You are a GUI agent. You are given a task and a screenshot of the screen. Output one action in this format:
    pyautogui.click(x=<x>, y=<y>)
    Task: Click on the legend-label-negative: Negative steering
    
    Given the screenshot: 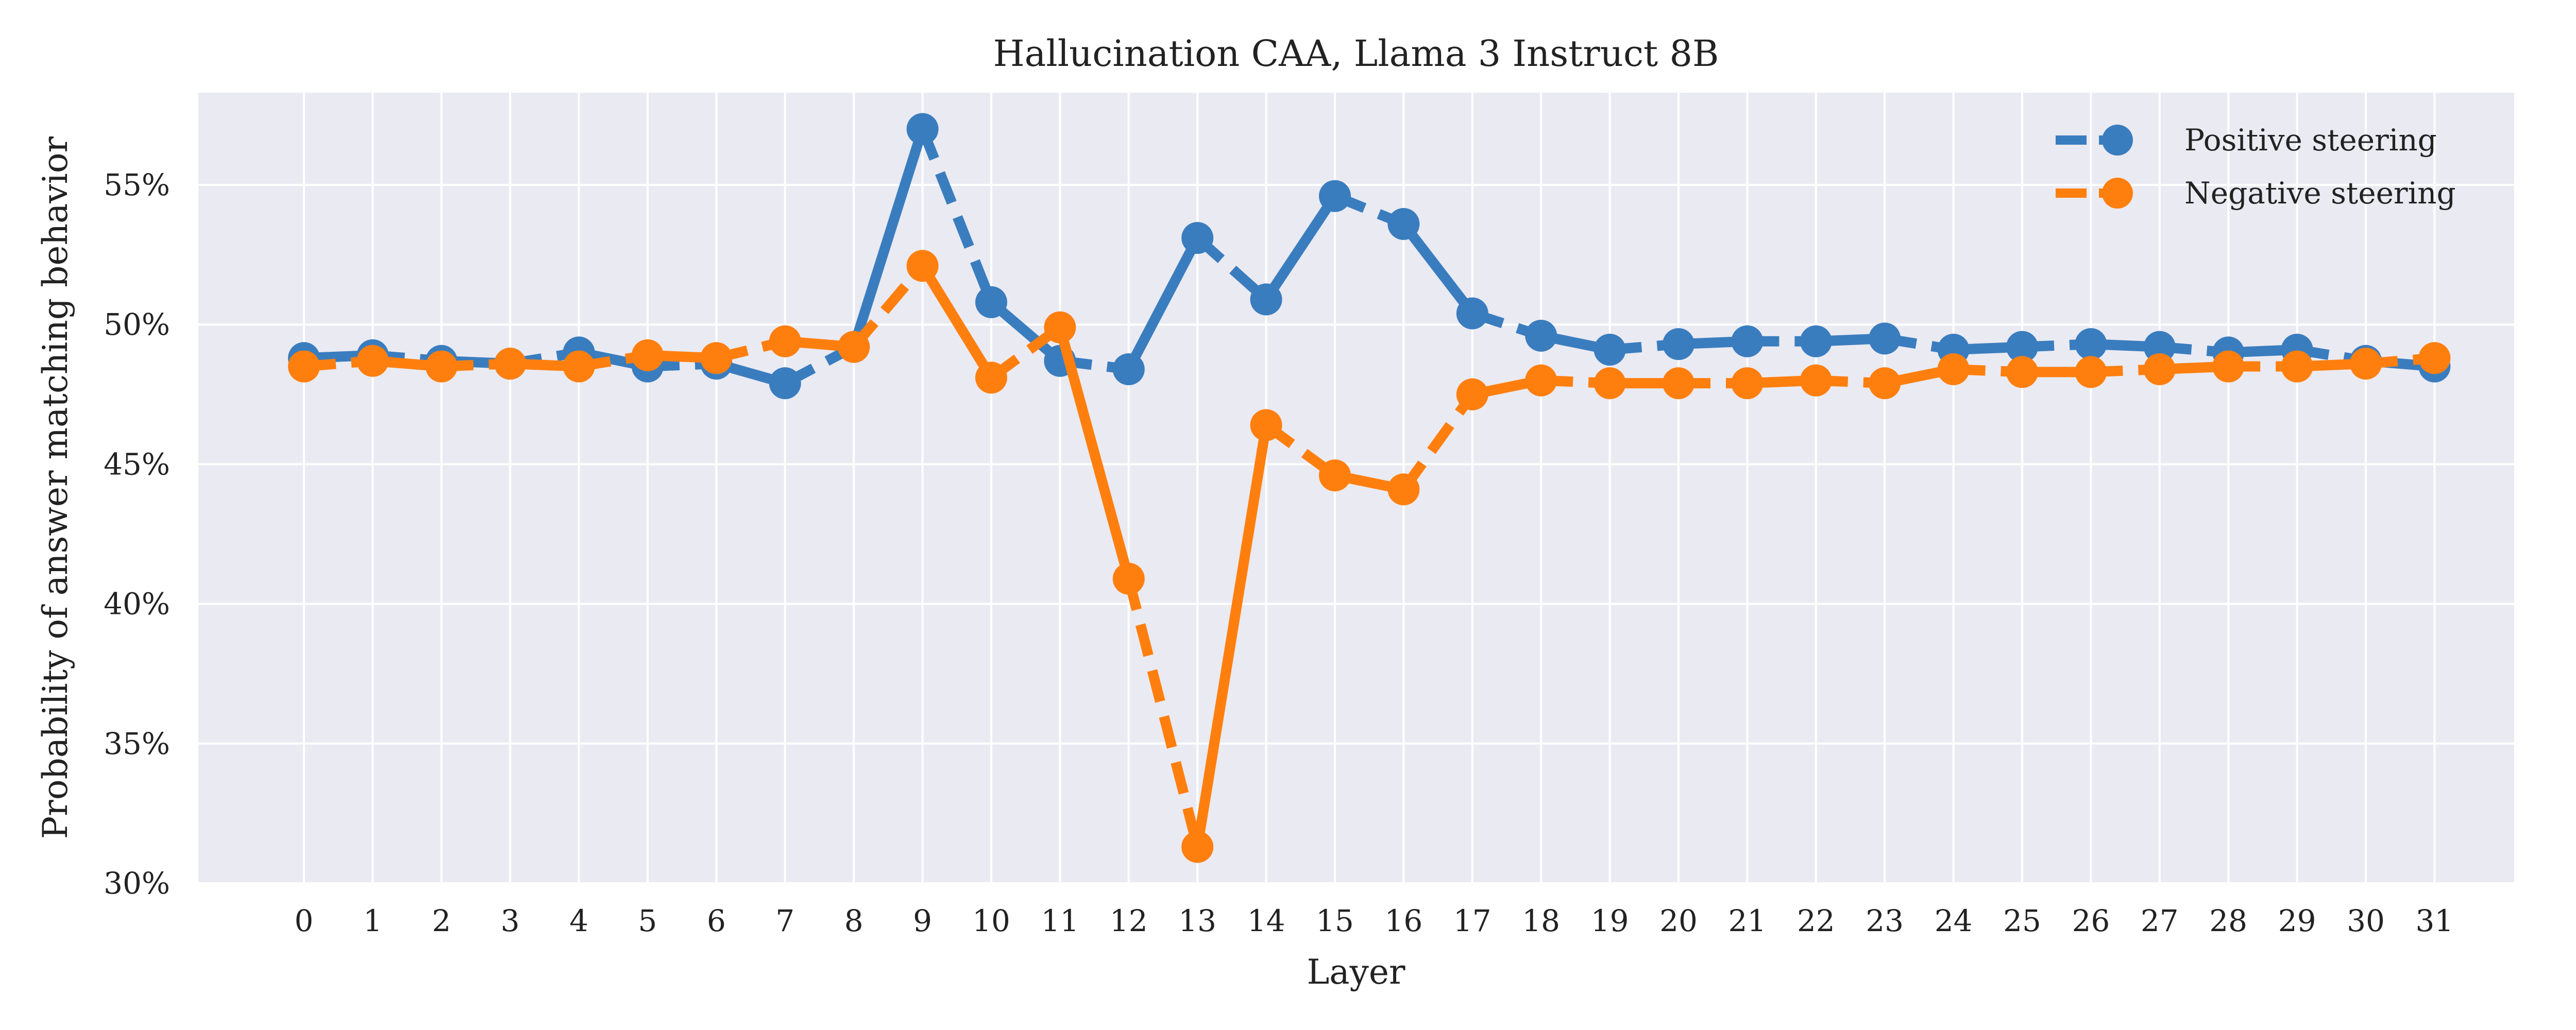 What is the action you would take?
    pyautogui.click(x=2320, y=193)
    